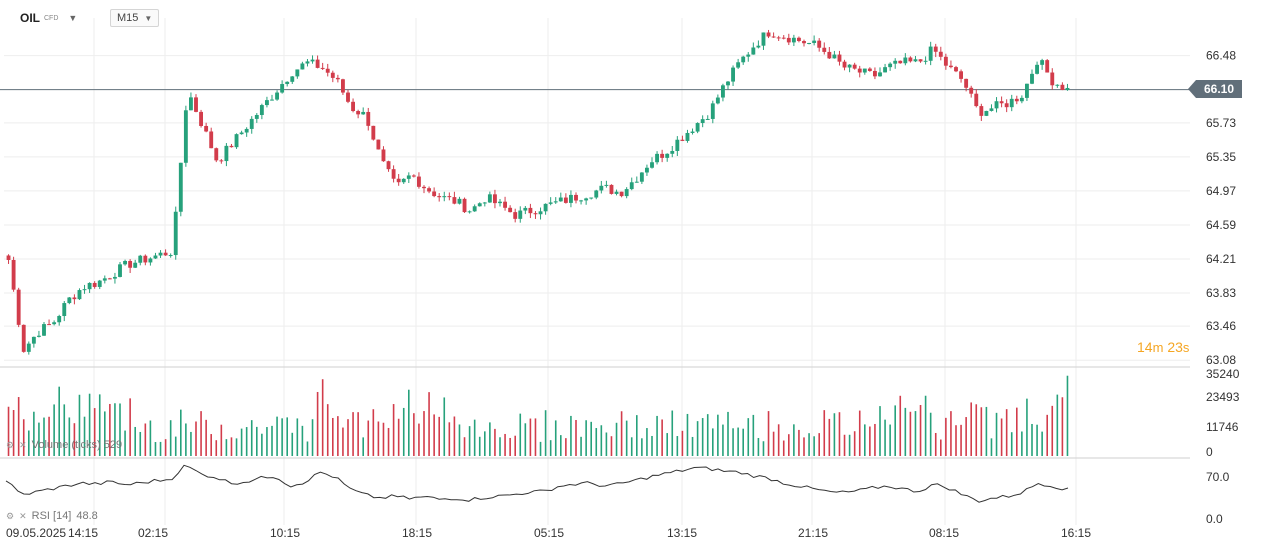 This screenshot has height=549, width=1264. What do you see at coordinates (813, 533) in the screenshot?
I see `time-tick-label: 21:15` at bounding box center [813, 533].